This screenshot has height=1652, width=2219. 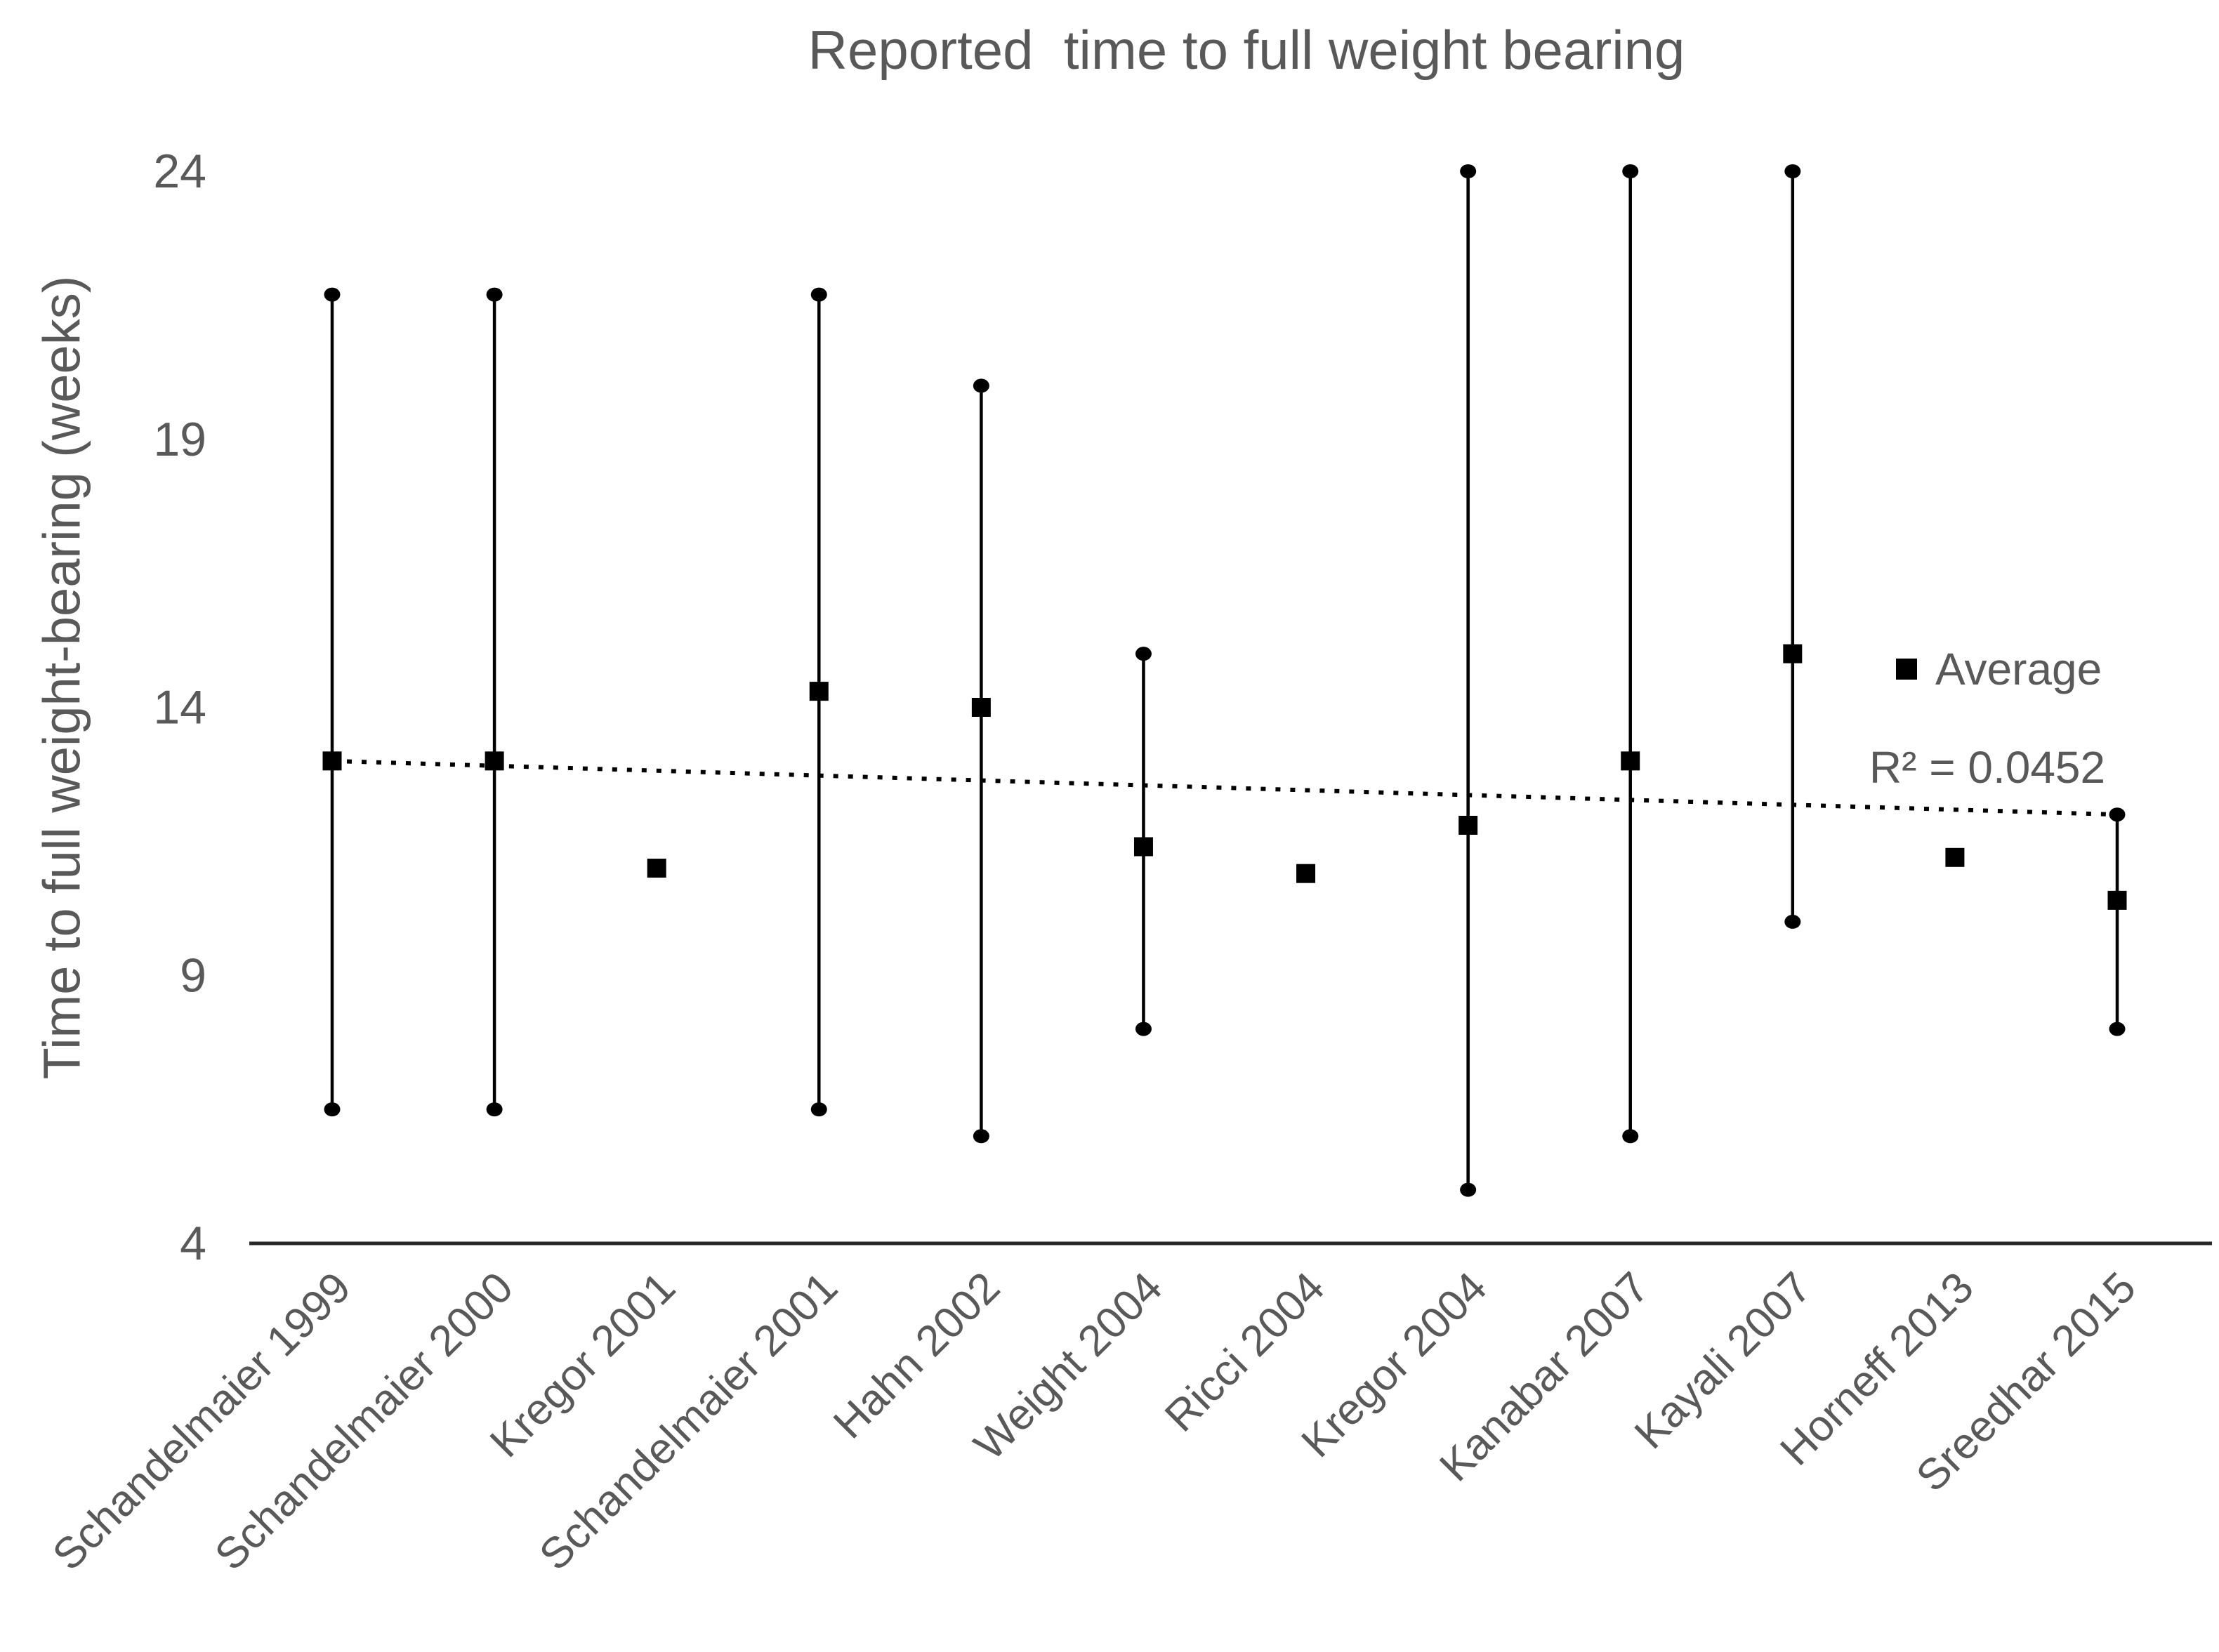 I want to click on legend: Average, so click(x=1999, y=669).